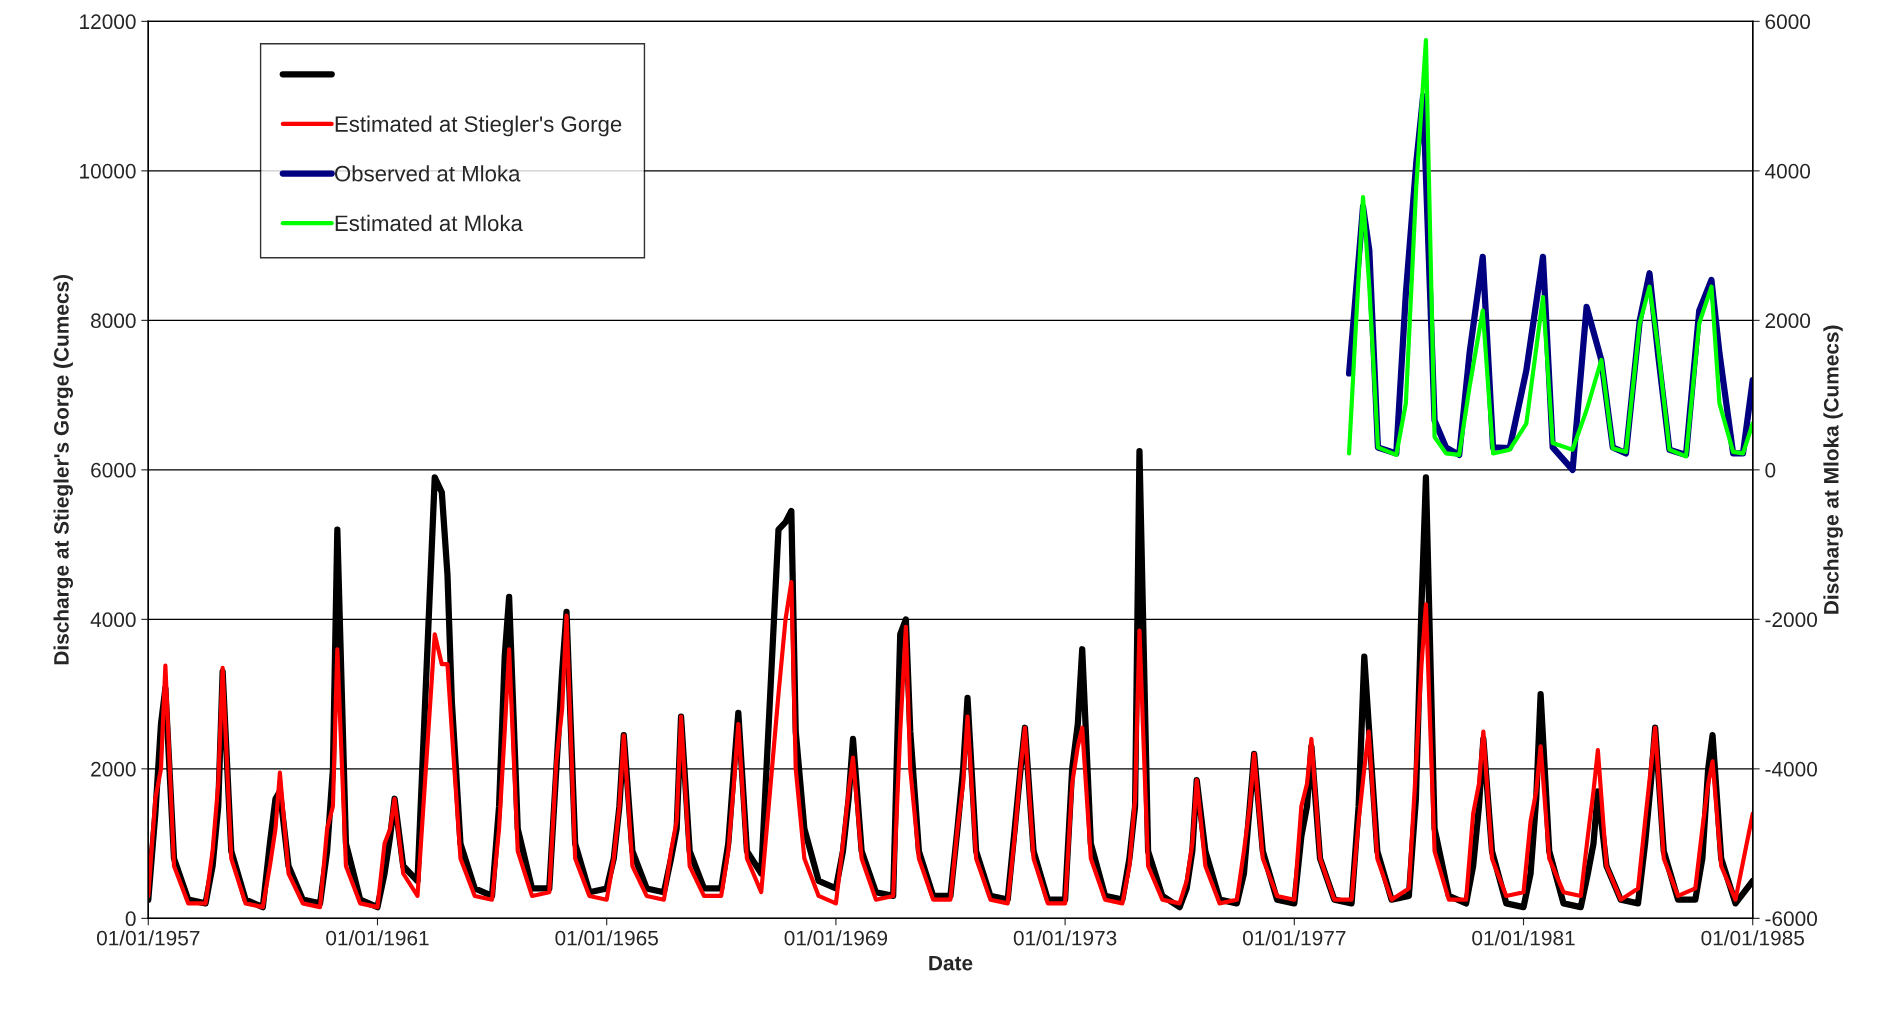 Image resolution: width=1901 pixels, height=1017 pixels. What do you see at coordinates (377, 938) in the screenshot?
I see `x-tick-label: 01/01/1961` at bounding box center [377, 938].